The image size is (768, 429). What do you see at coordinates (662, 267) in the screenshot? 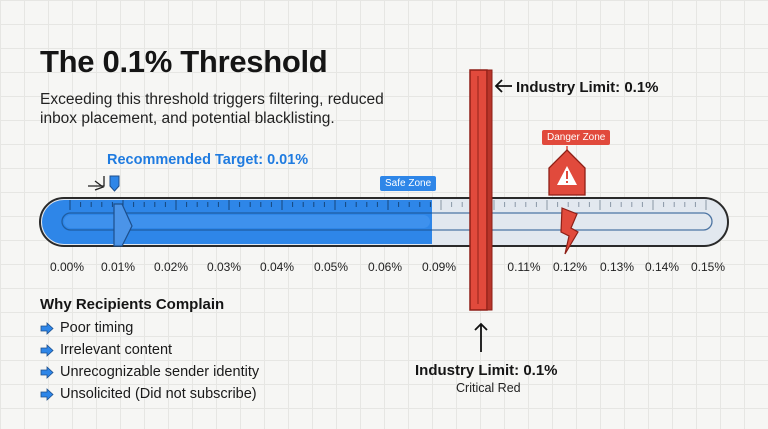
I see `tick-label: 0.14%` at bounding box center [662, 267].